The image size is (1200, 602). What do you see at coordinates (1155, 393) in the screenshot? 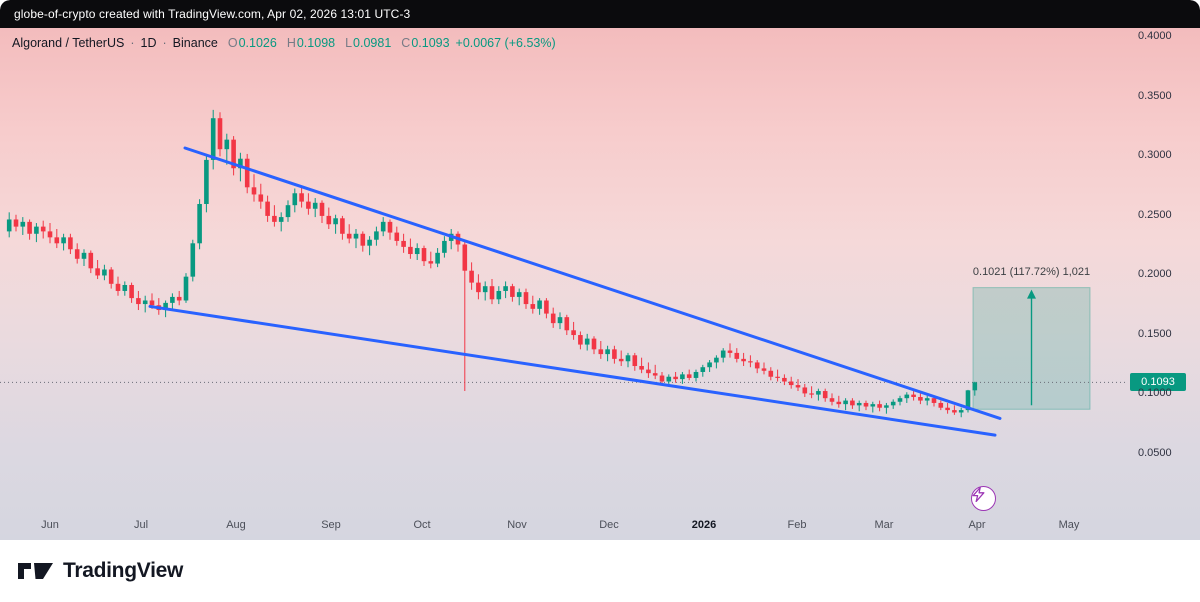
I see `price-tick-label: 0.1000` at bounding box center [1155, 393].